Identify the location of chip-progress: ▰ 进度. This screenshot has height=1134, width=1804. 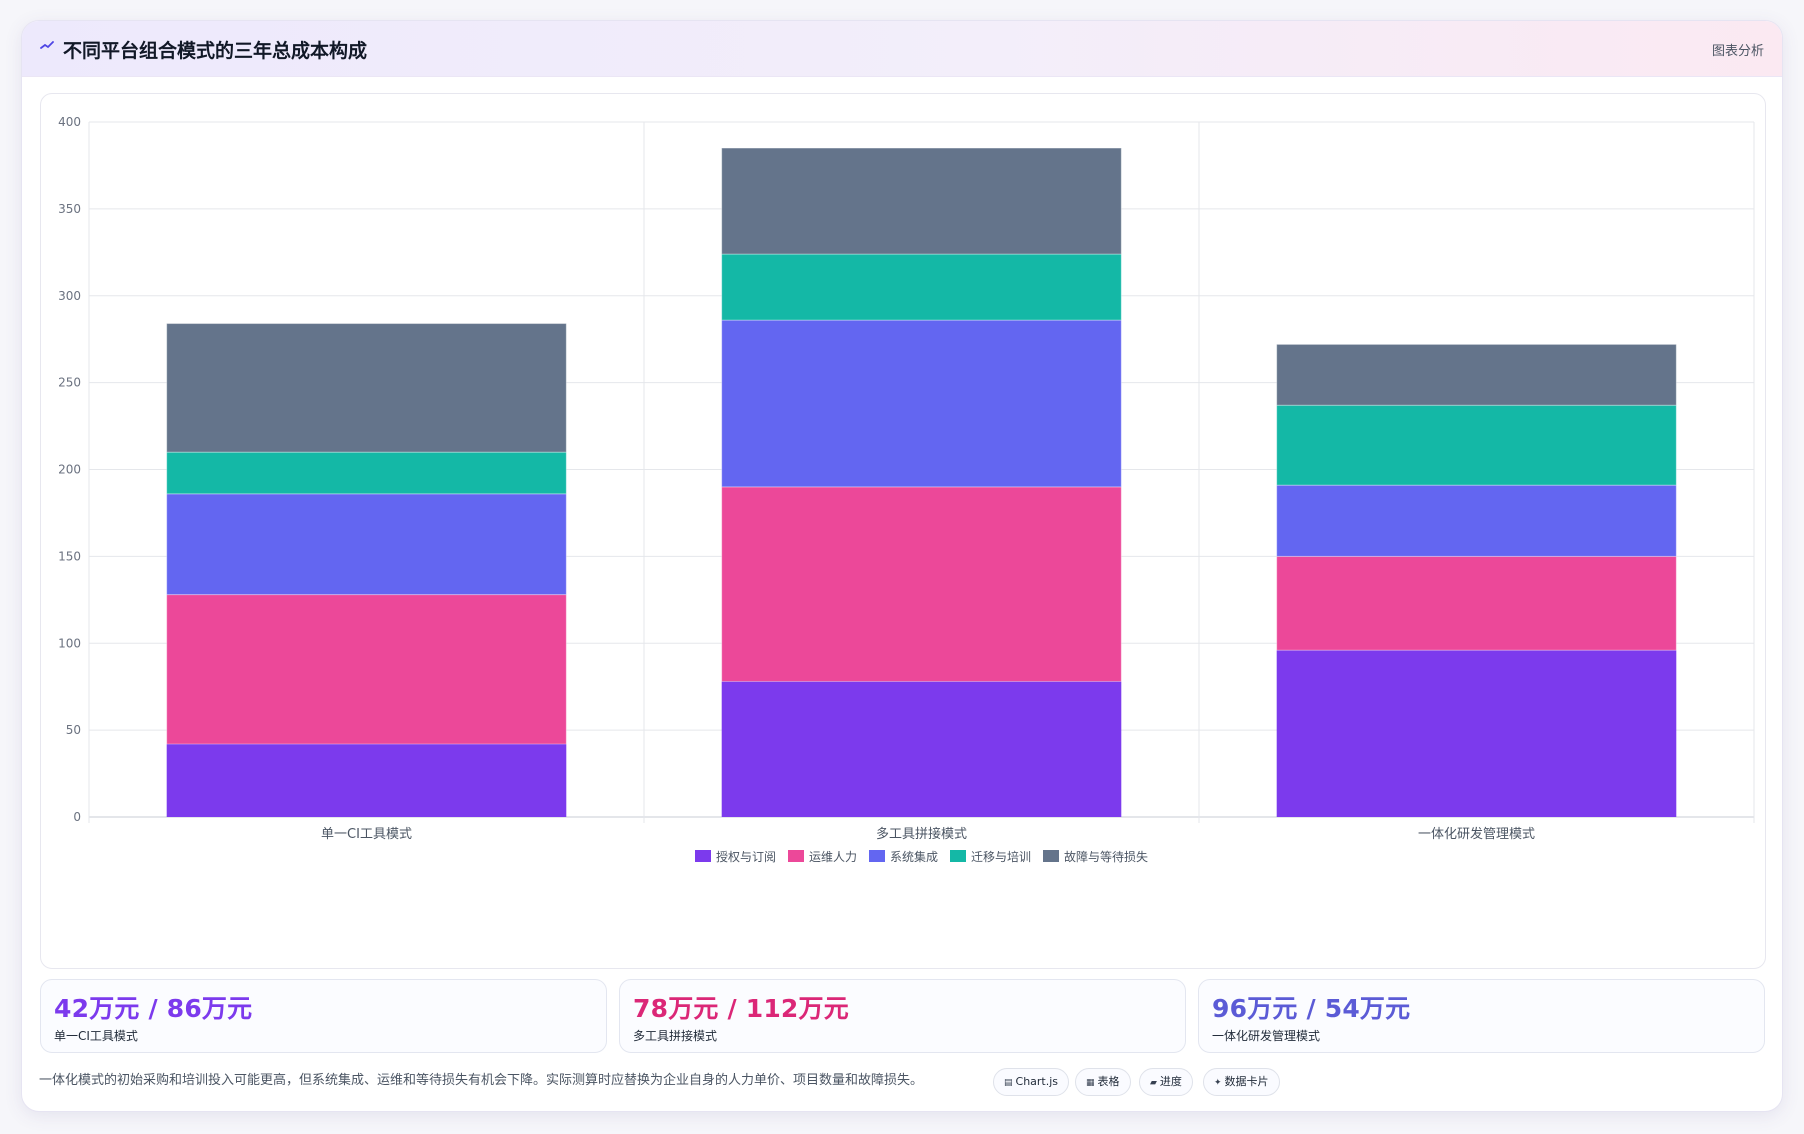
(1166, 1082).